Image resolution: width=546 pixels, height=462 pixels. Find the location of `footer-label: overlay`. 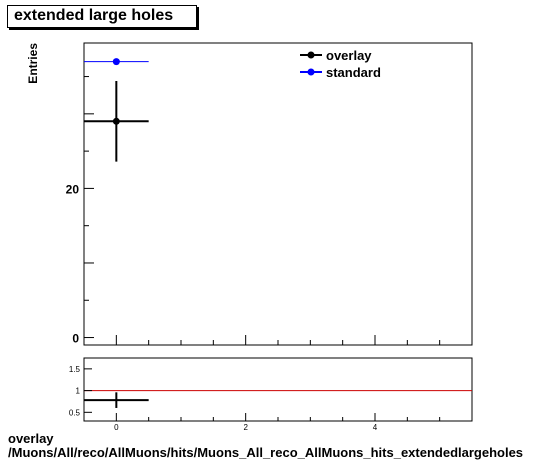

footer-label: overlay is located at coordinates (31, 438).